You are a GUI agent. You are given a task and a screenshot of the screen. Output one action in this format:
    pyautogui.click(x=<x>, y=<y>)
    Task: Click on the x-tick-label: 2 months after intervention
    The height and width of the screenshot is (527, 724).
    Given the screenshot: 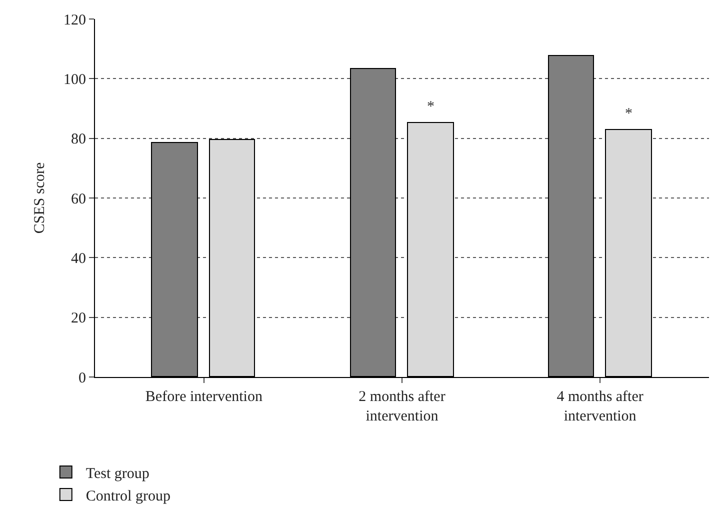 What is the action you would take?
    pyautogui.click(x=402, y=406)
    